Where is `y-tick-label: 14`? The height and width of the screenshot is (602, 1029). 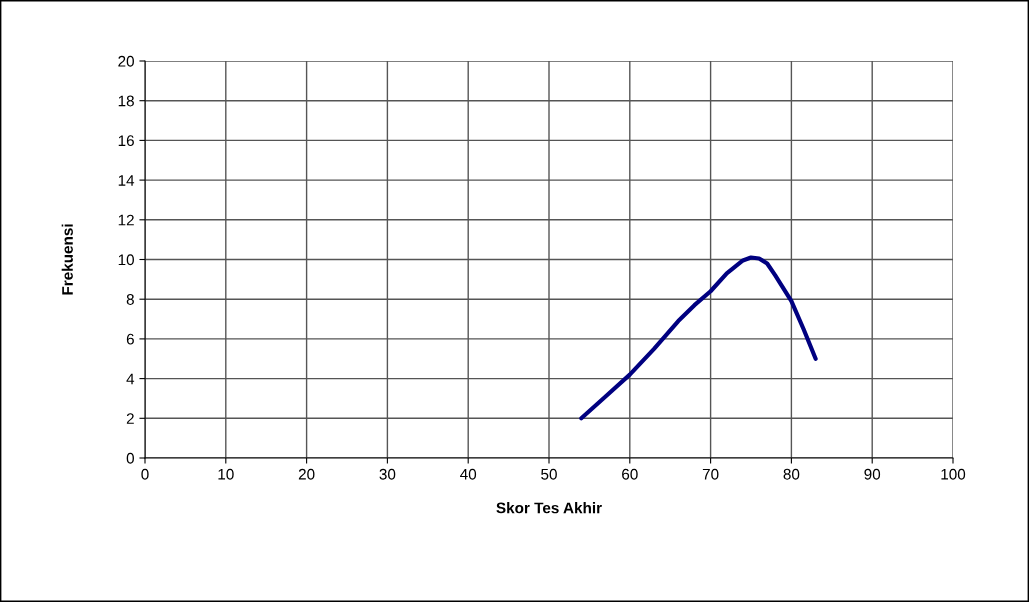
y-tick-label: 14 is located at coordinates (126, 180).